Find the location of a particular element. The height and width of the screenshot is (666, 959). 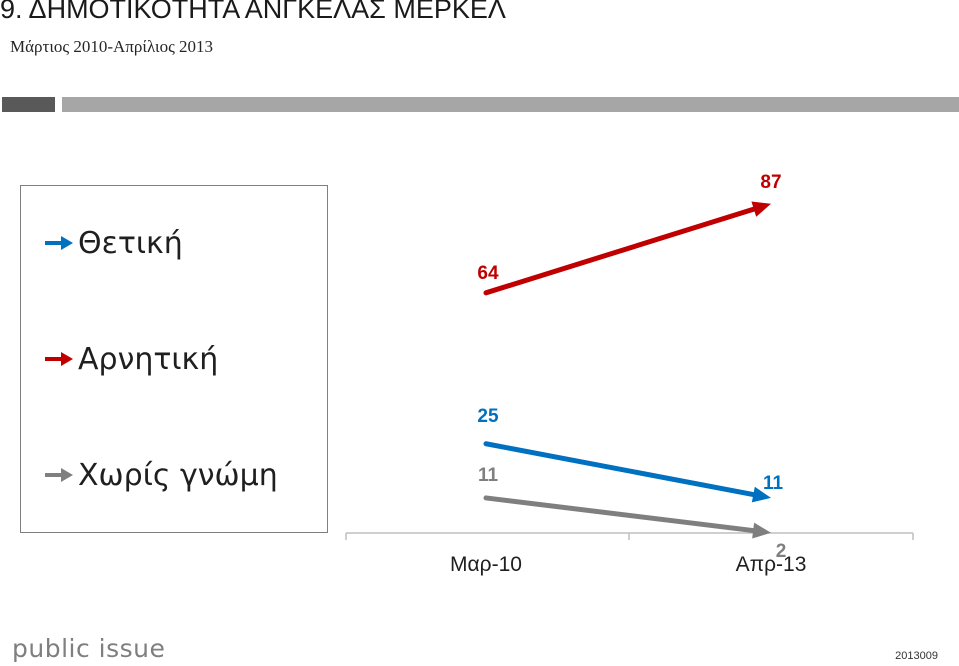

data-label: 2 is located at coordinates (781, 551).